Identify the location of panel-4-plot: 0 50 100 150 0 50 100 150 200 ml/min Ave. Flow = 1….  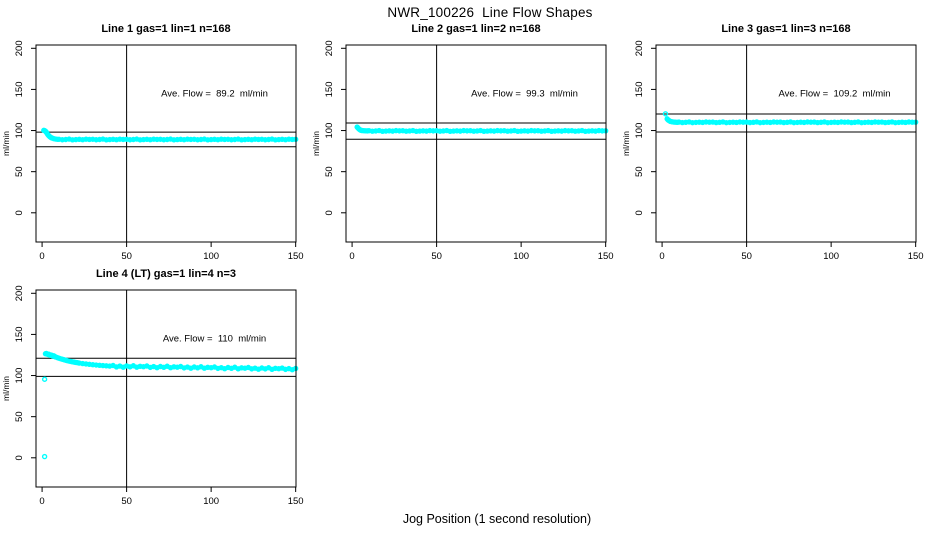
(152, 396).